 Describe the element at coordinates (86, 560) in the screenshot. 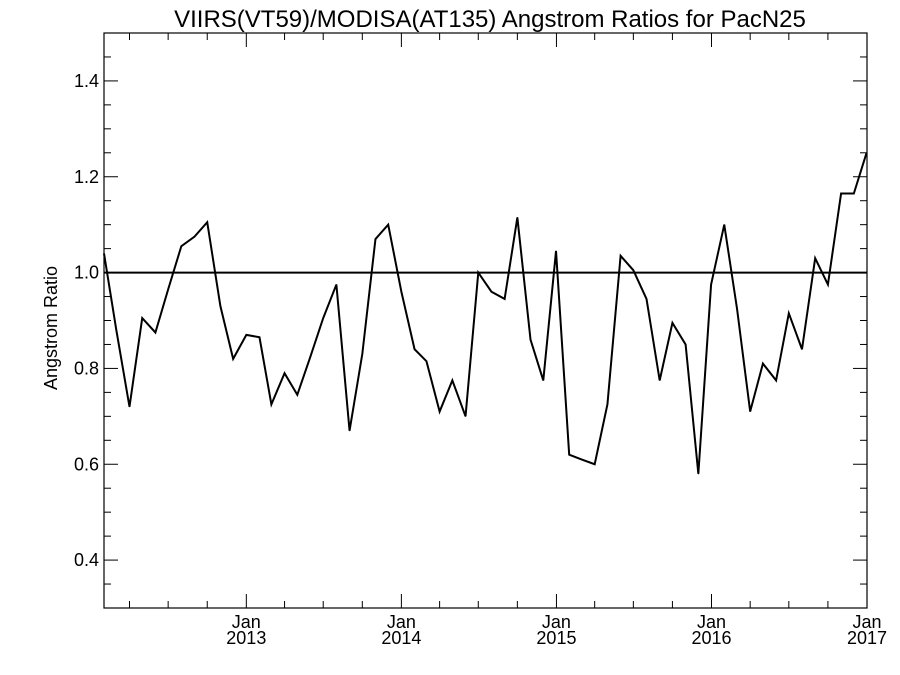

I see `y-tick-label: 0.4` at that location.